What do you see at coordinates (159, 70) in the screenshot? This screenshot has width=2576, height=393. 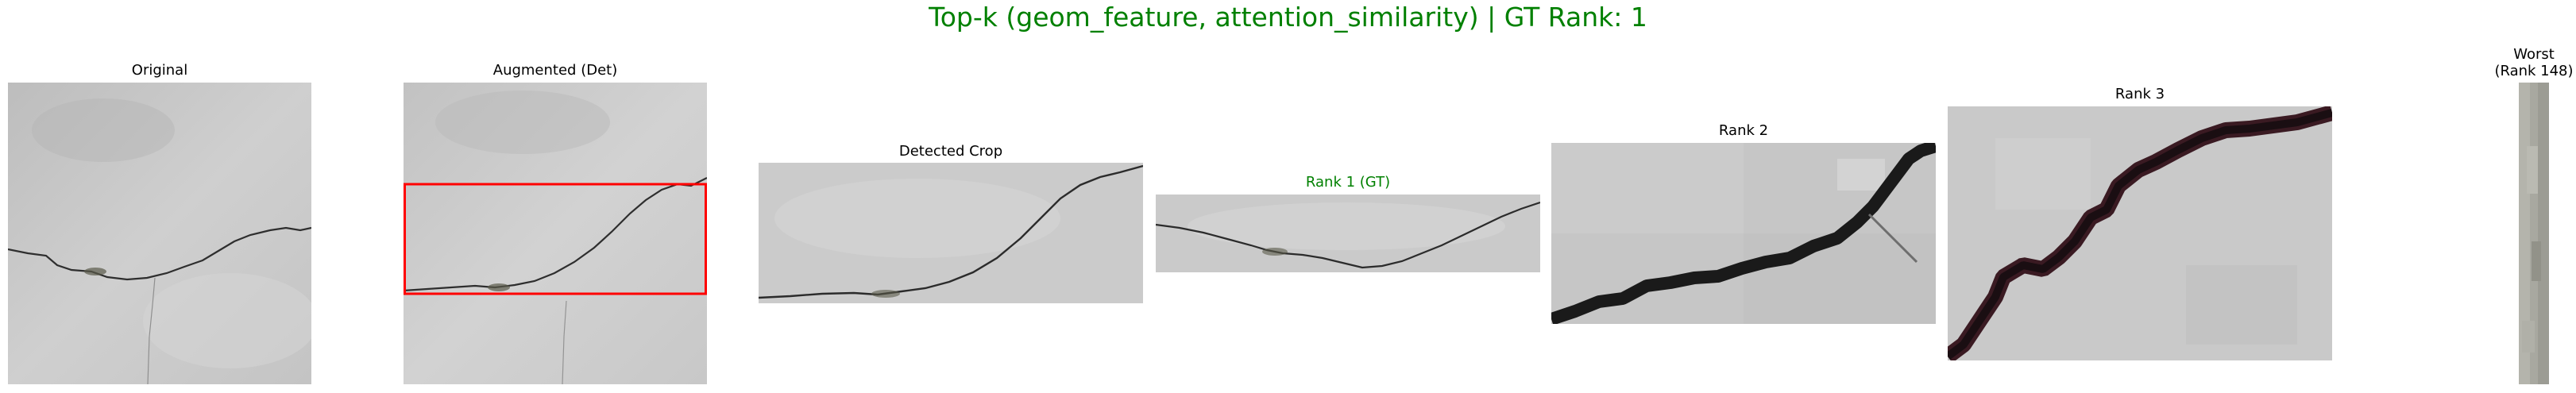 I see `panel-title-original: Original` at bounding box center [159, 70].